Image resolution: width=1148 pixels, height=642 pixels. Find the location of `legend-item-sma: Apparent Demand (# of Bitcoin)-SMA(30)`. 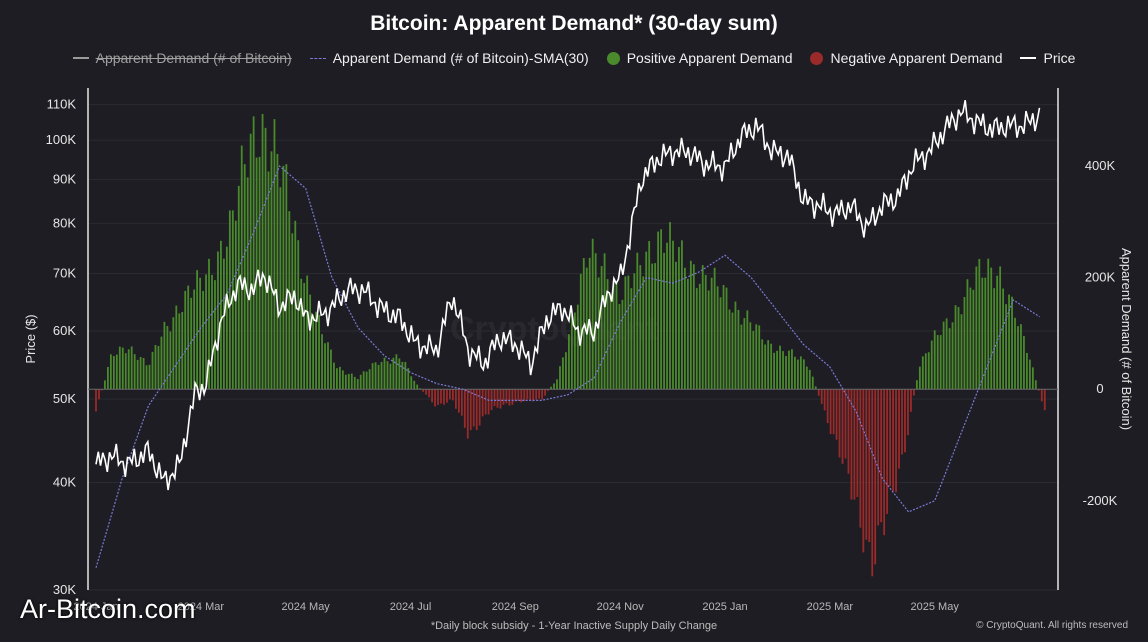

legend-item-sma: Apparent Demand (# of Bitcoin)-SMA(30) is located at coordinates (449, 58).